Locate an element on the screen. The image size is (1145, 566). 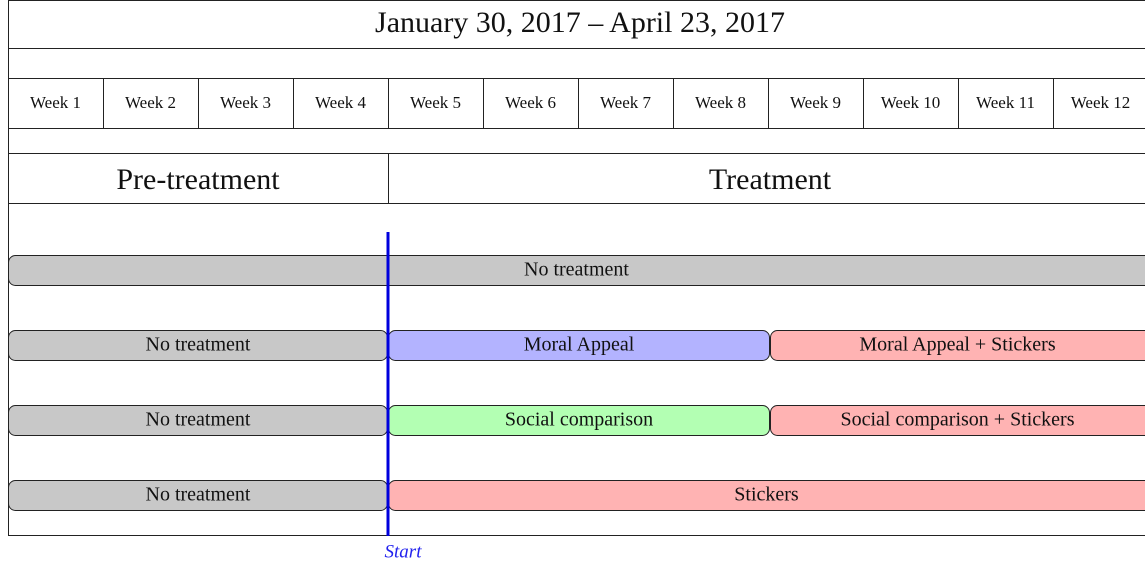
week-label: Week 6 is located at coordinates (530, 102).